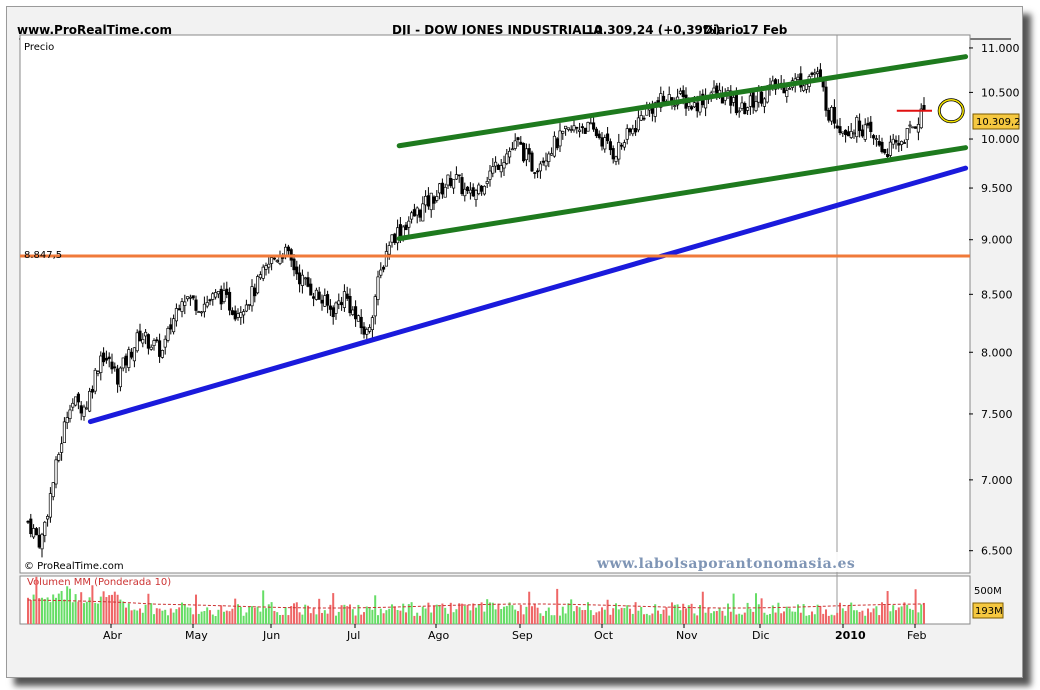 The height and width of the screenshot is (690, 1040). I want to click on x-tick-label: May, so click(196, 635).